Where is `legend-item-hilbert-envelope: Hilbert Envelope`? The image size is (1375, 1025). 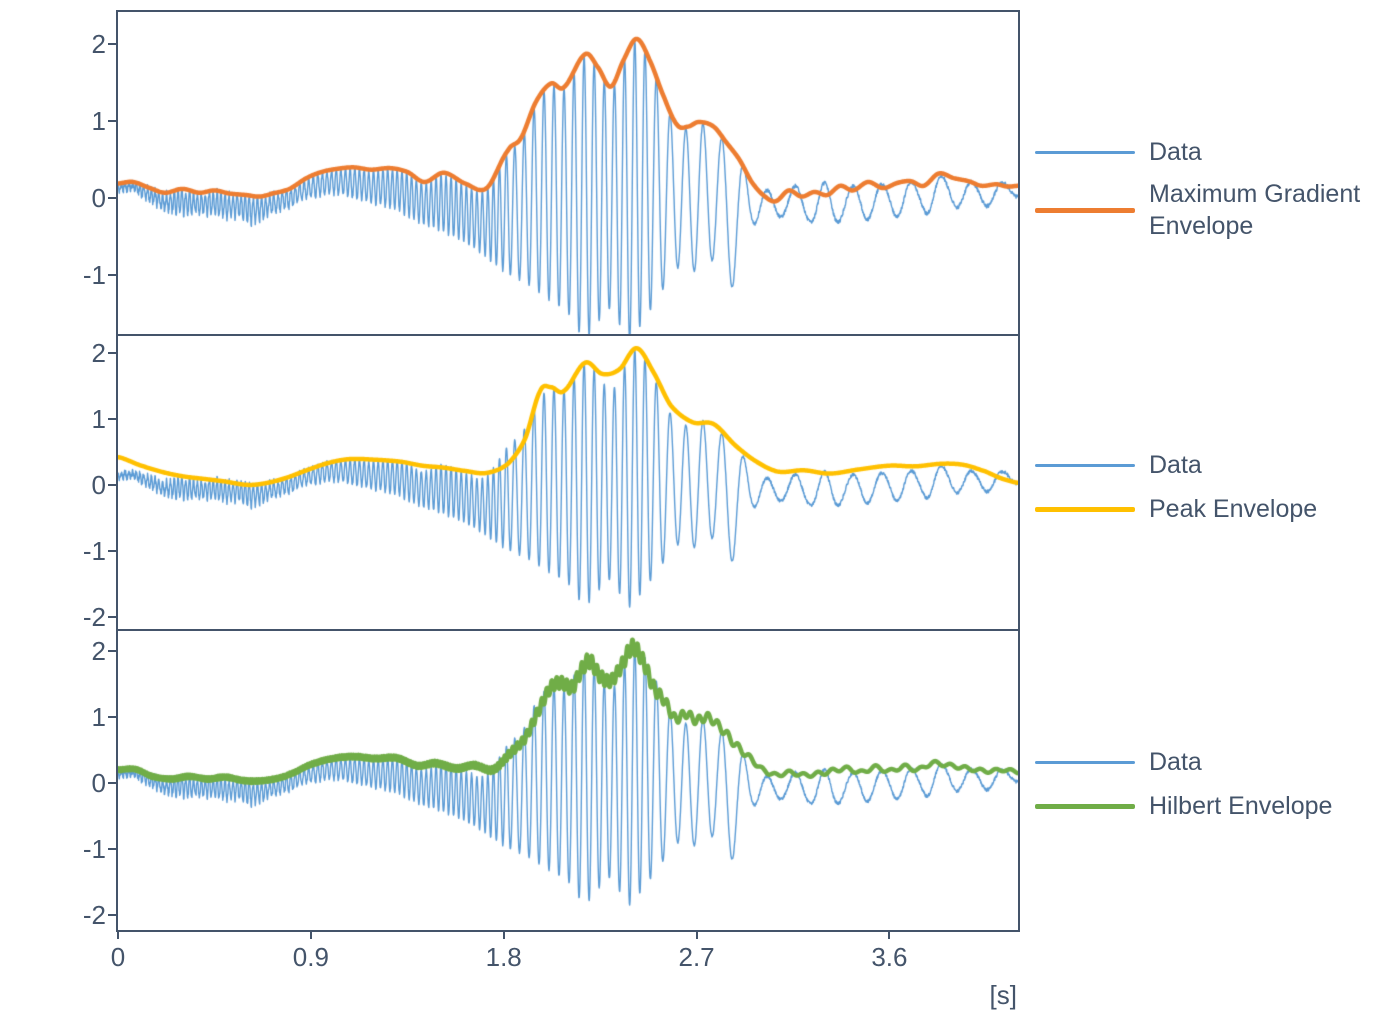 legend-item-hilbert-envelope: Hilbert Envelope is located at coordinates (1183, 806).